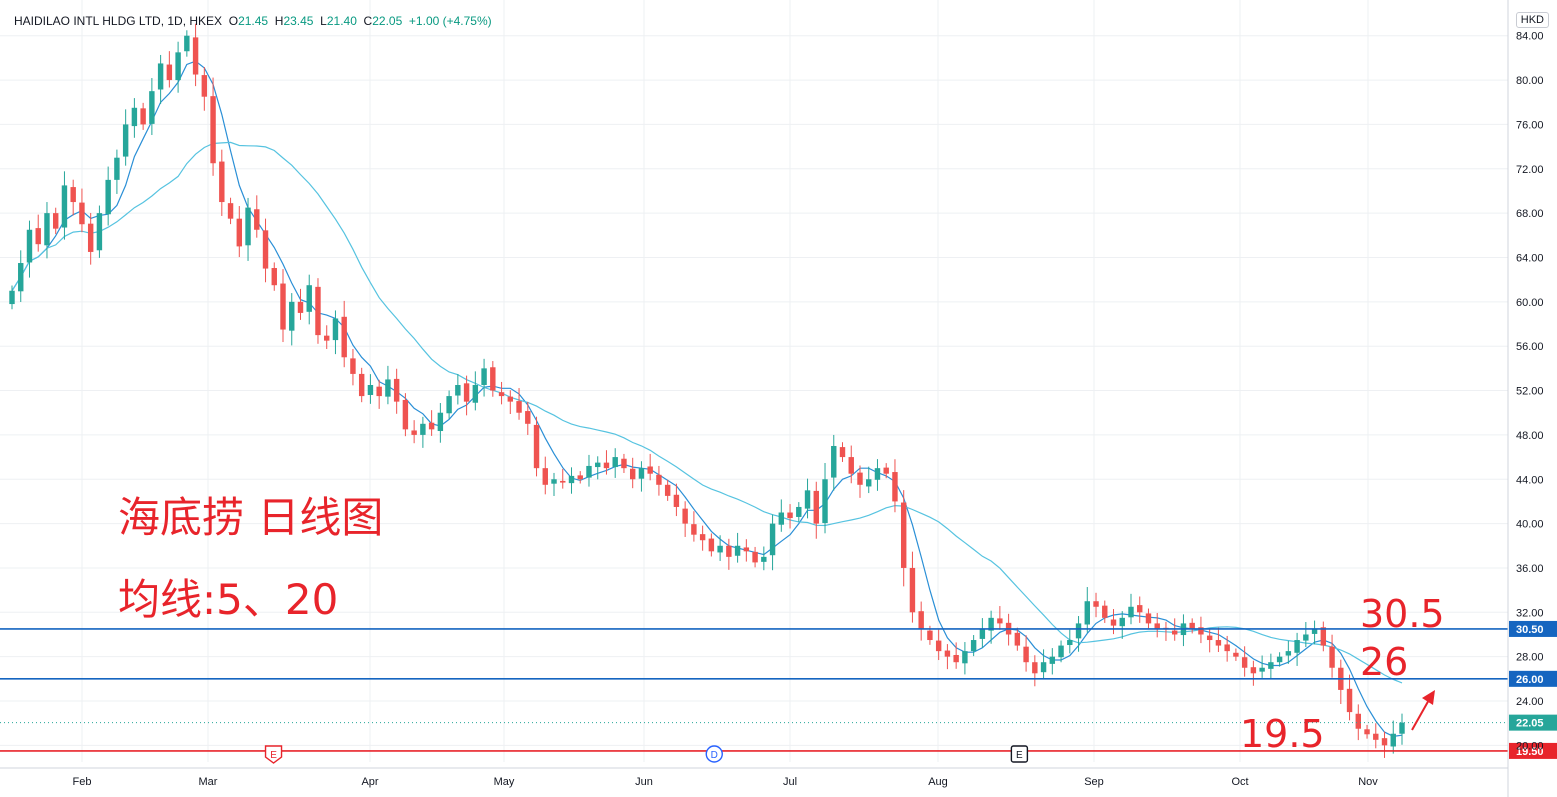 The width and height of the screenshot is (1557, 797). What do you see at coordinates (1530, 347) in the screenshot?
I see `y-tick-label: 56.00` at bounding box center [1530, 347].